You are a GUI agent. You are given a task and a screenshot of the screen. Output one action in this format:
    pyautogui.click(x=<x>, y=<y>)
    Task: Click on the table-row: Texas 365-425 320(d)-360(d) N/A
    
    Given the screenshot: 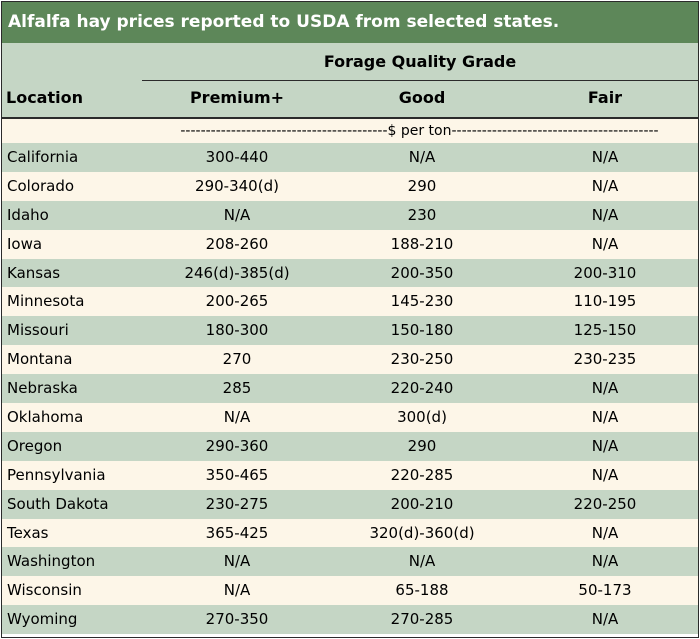 What is the action you would take?
    pyautogui.click(x=350, y=533)
    